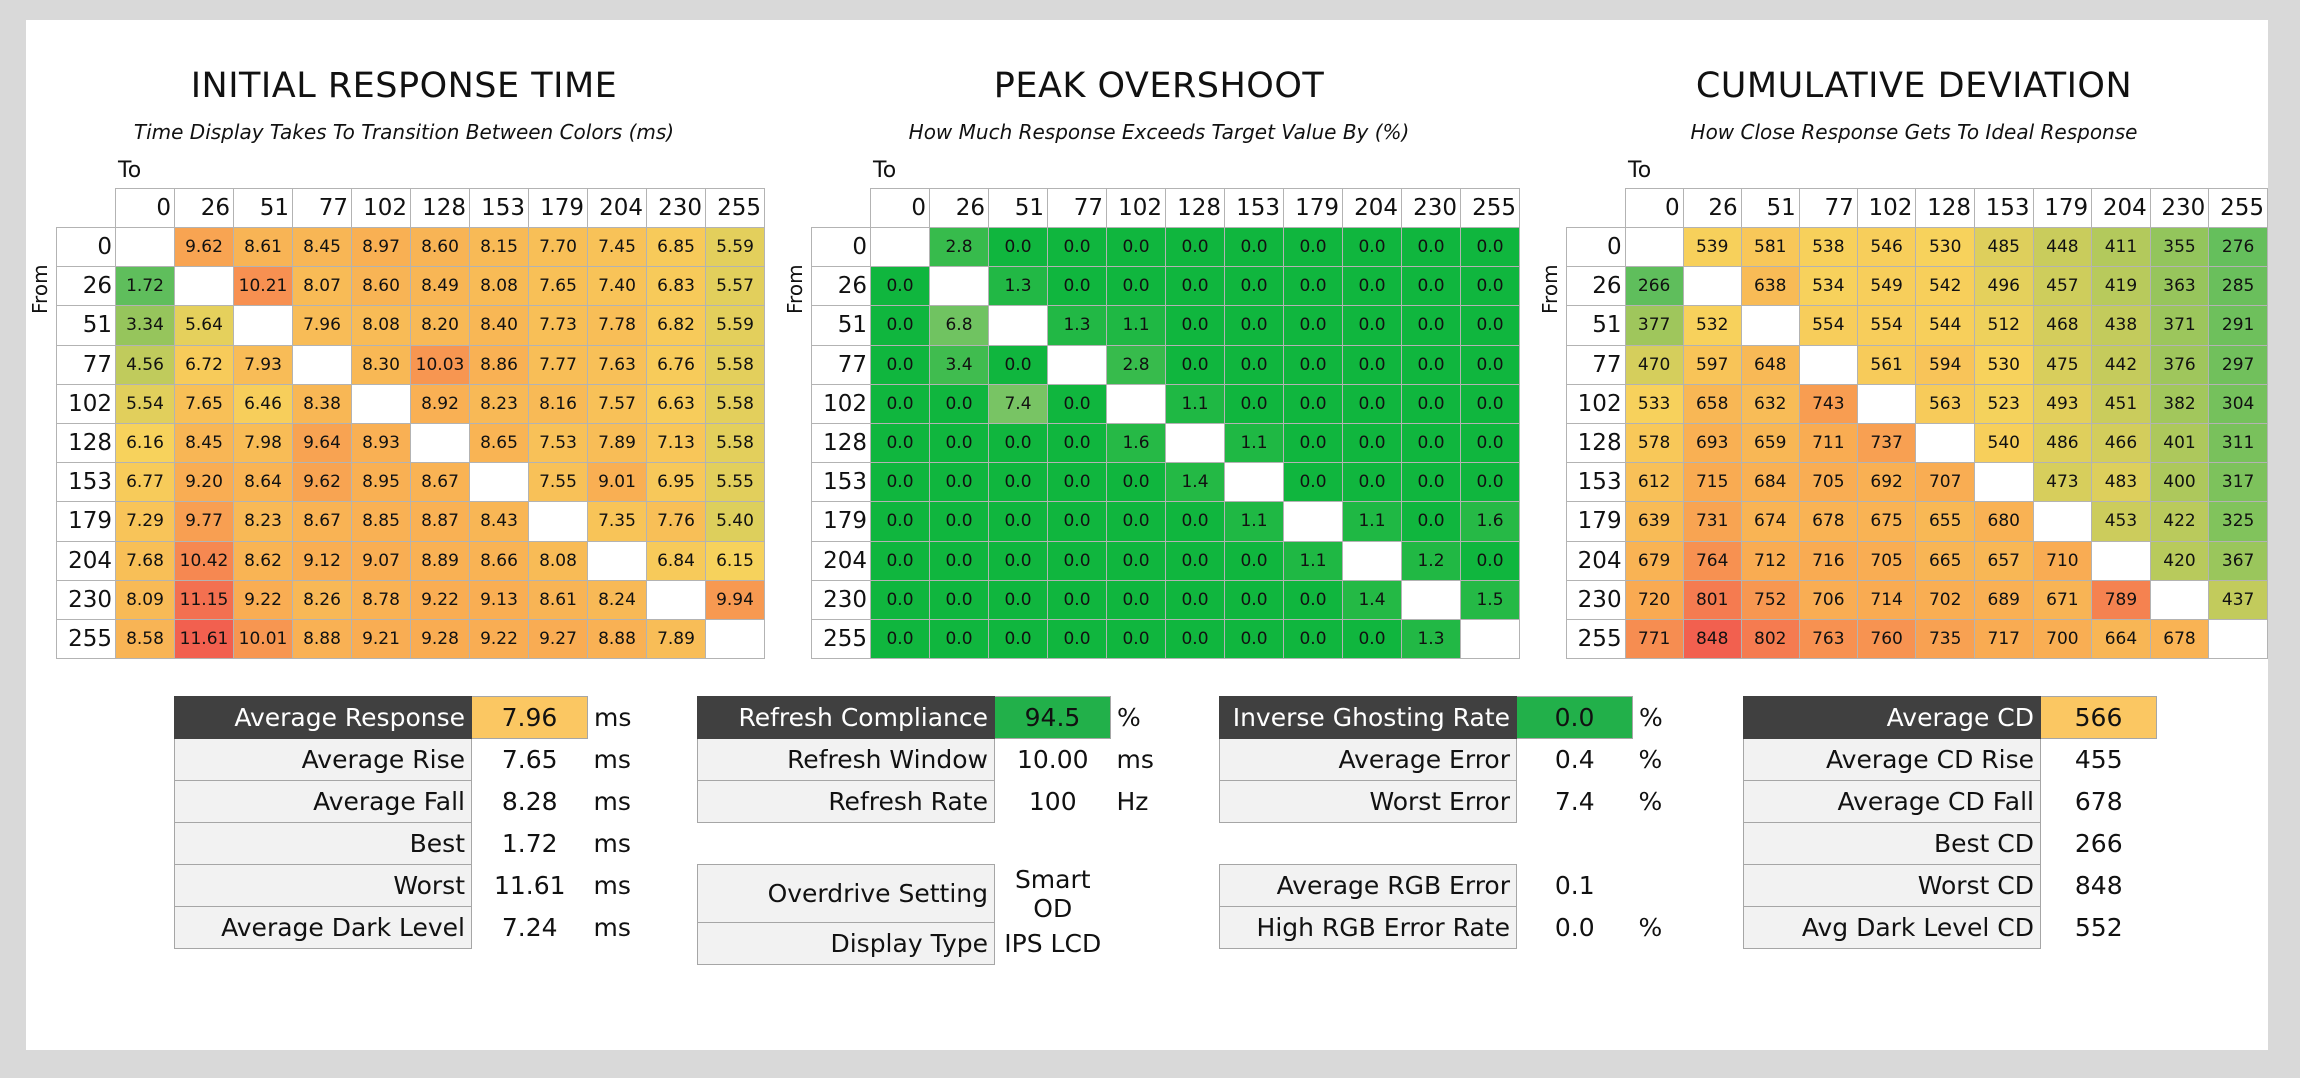 This screenshot has height=1078, width=2300. Describe the element at coordinates (1828, 482) in the screenshot. I see `heatmap-cell: 705` at that location.